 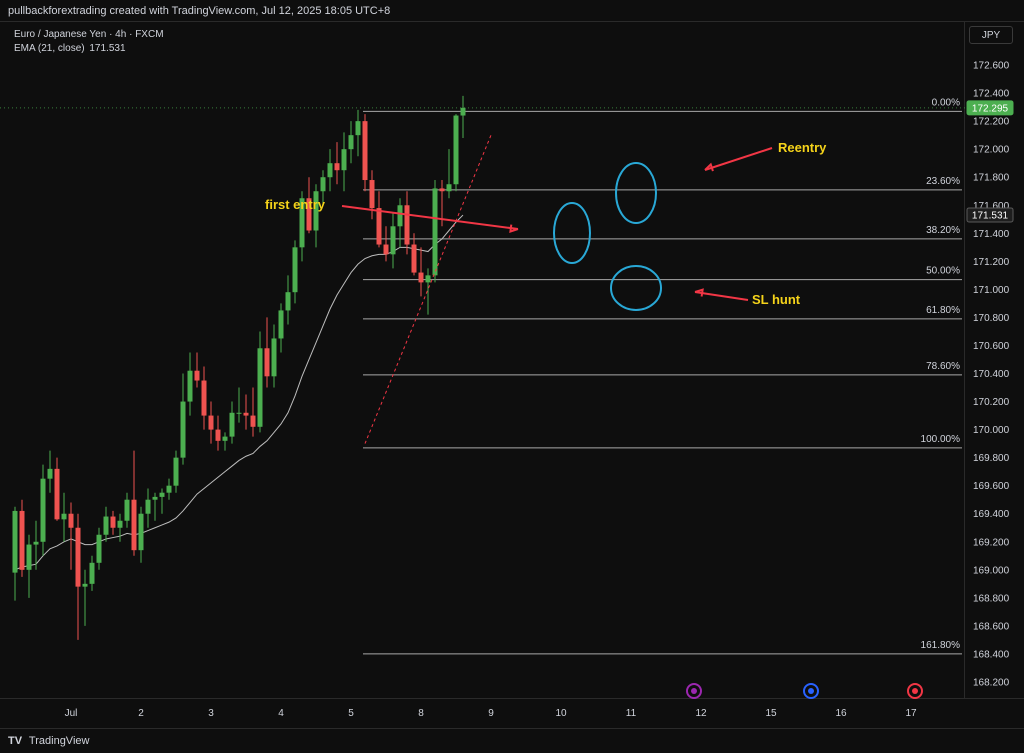 What do you see at coordinates (991, 626) in the screenshot?
I see `price-tick-label: 168.600` at bounding box center [991, 626].